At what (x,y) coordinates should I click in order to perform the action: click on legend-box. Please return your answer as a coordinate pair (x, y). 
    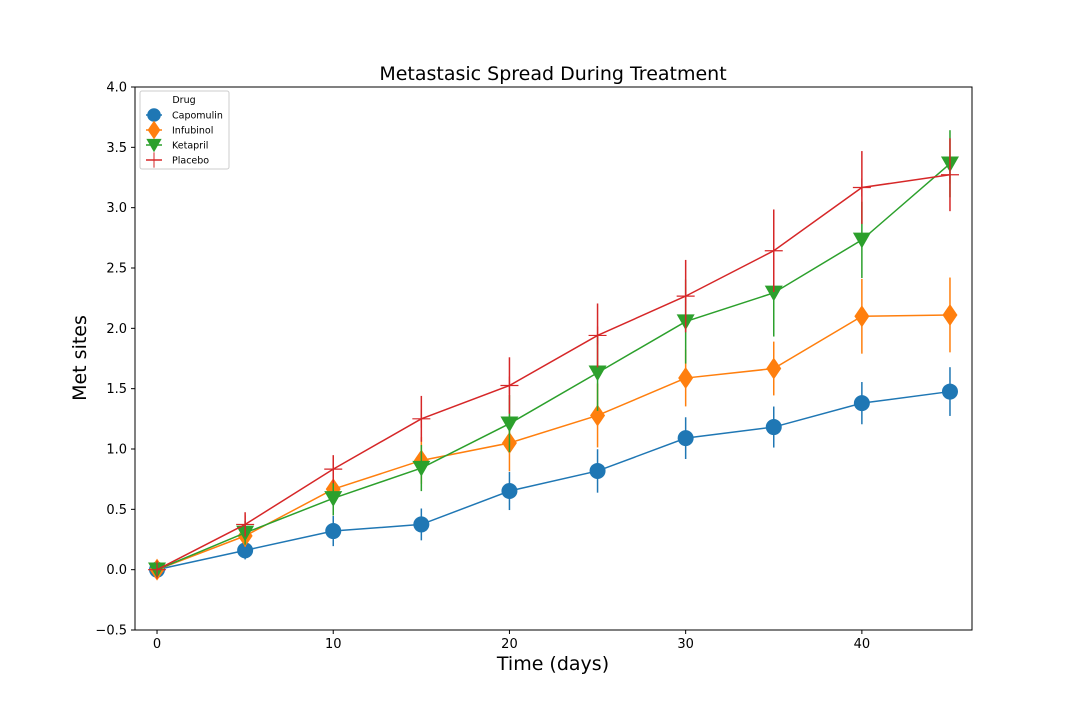
    Looking at the image, I should click on (184, 130).